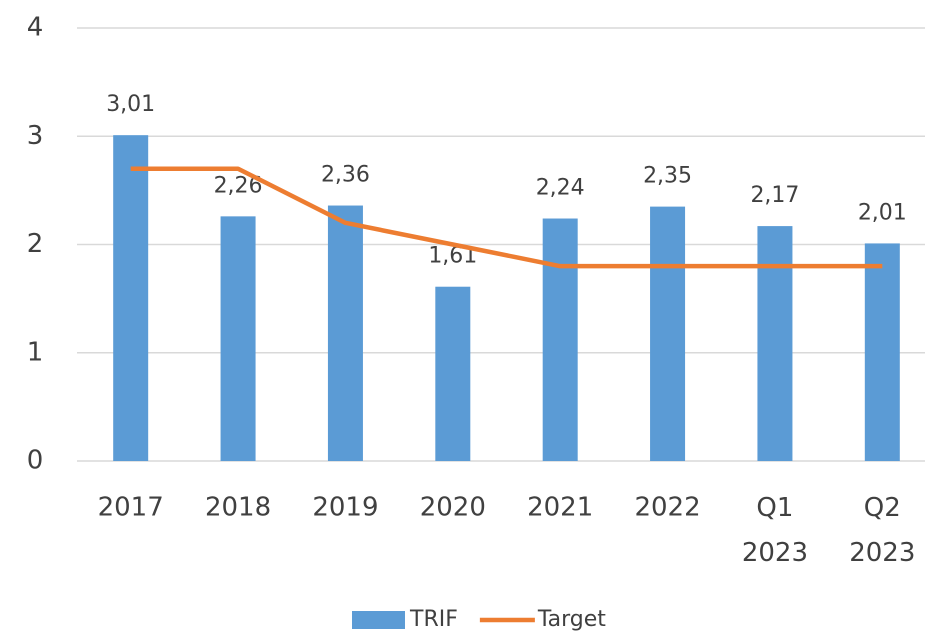  Describe the element at coordinates (35, 28) in the screenshot. I see `y-tick-label: 4` at that location.